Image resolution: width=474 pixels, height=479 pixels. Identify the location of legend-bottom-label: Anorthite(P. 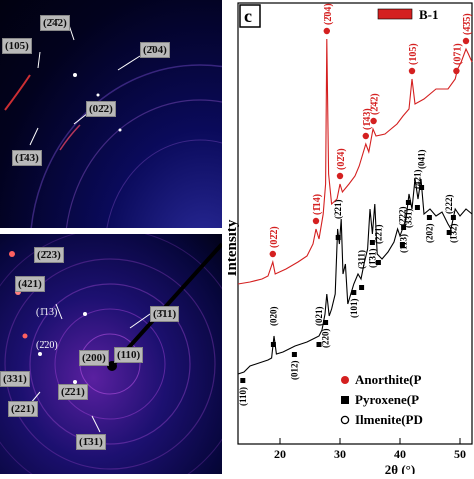
(388, 379).